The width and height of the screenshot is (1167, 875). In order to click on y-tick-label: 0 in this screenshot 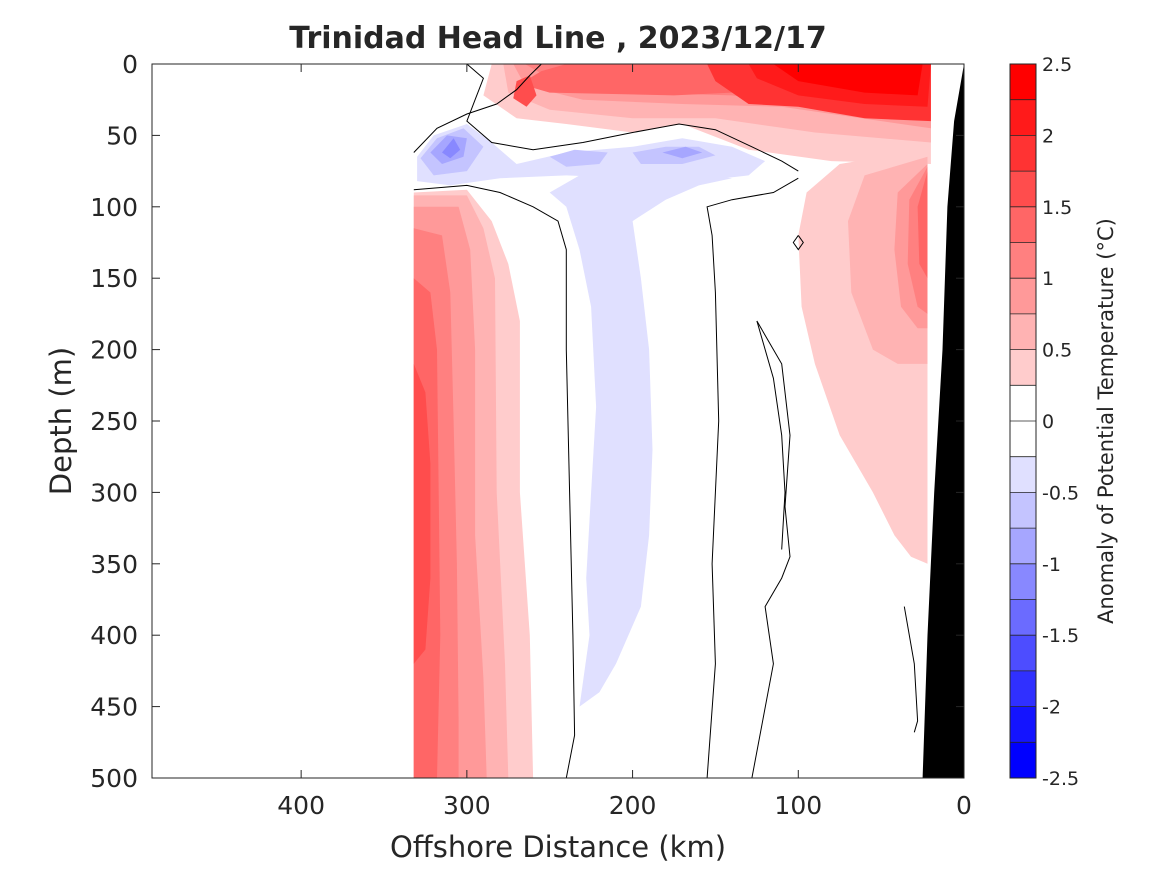, I will do `click(130, 64)`.